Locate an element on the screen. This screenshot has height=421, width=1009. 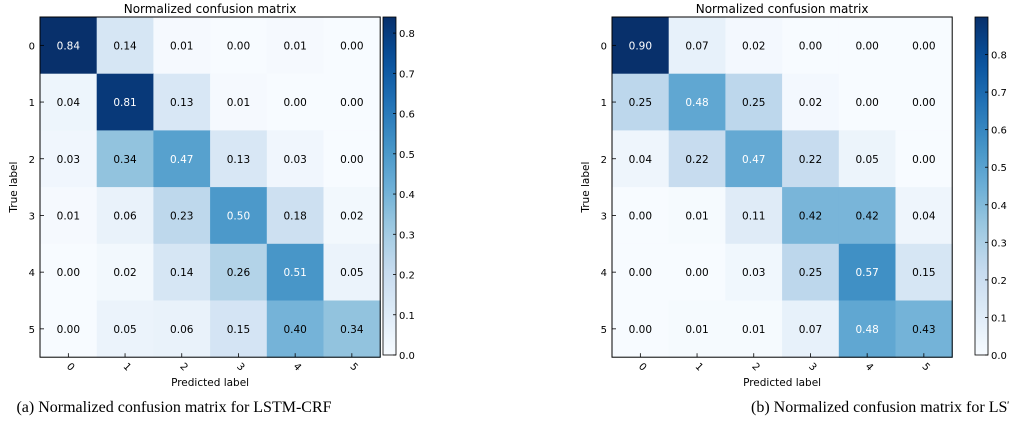
y-axis-label: True label is located at coordinates (14, 188).